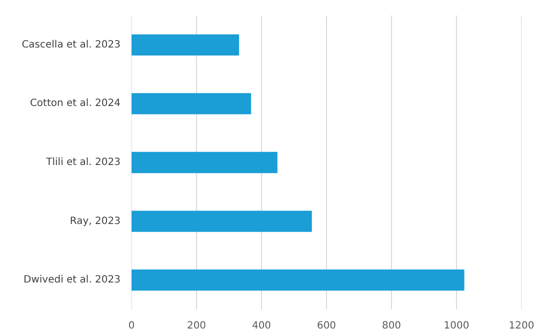 The width and height of the screenshot is (551, 331). I want to click on x-tick-label: 1200, so click(521, 325).